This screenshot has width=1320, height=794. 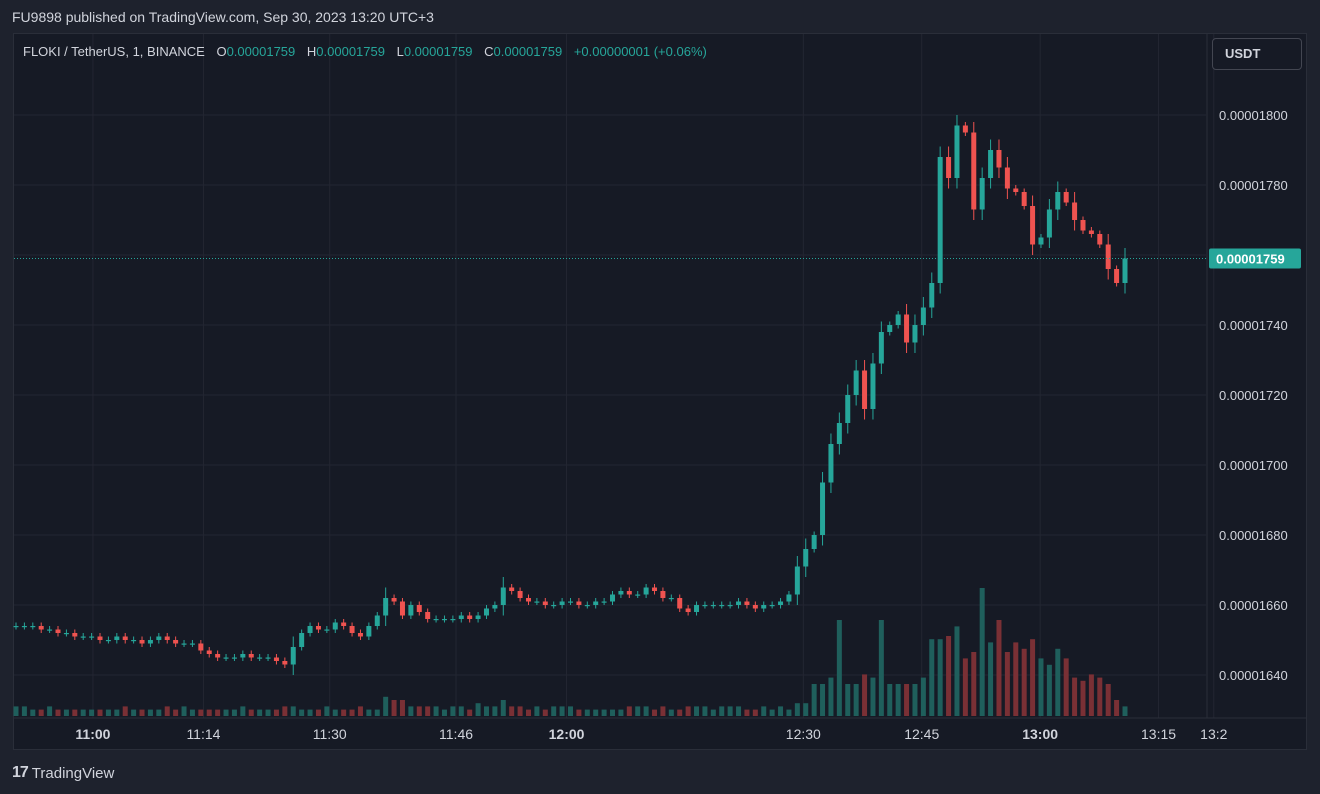 I want to click on x-tick-label: 11:14, so click(x=203, y=734).